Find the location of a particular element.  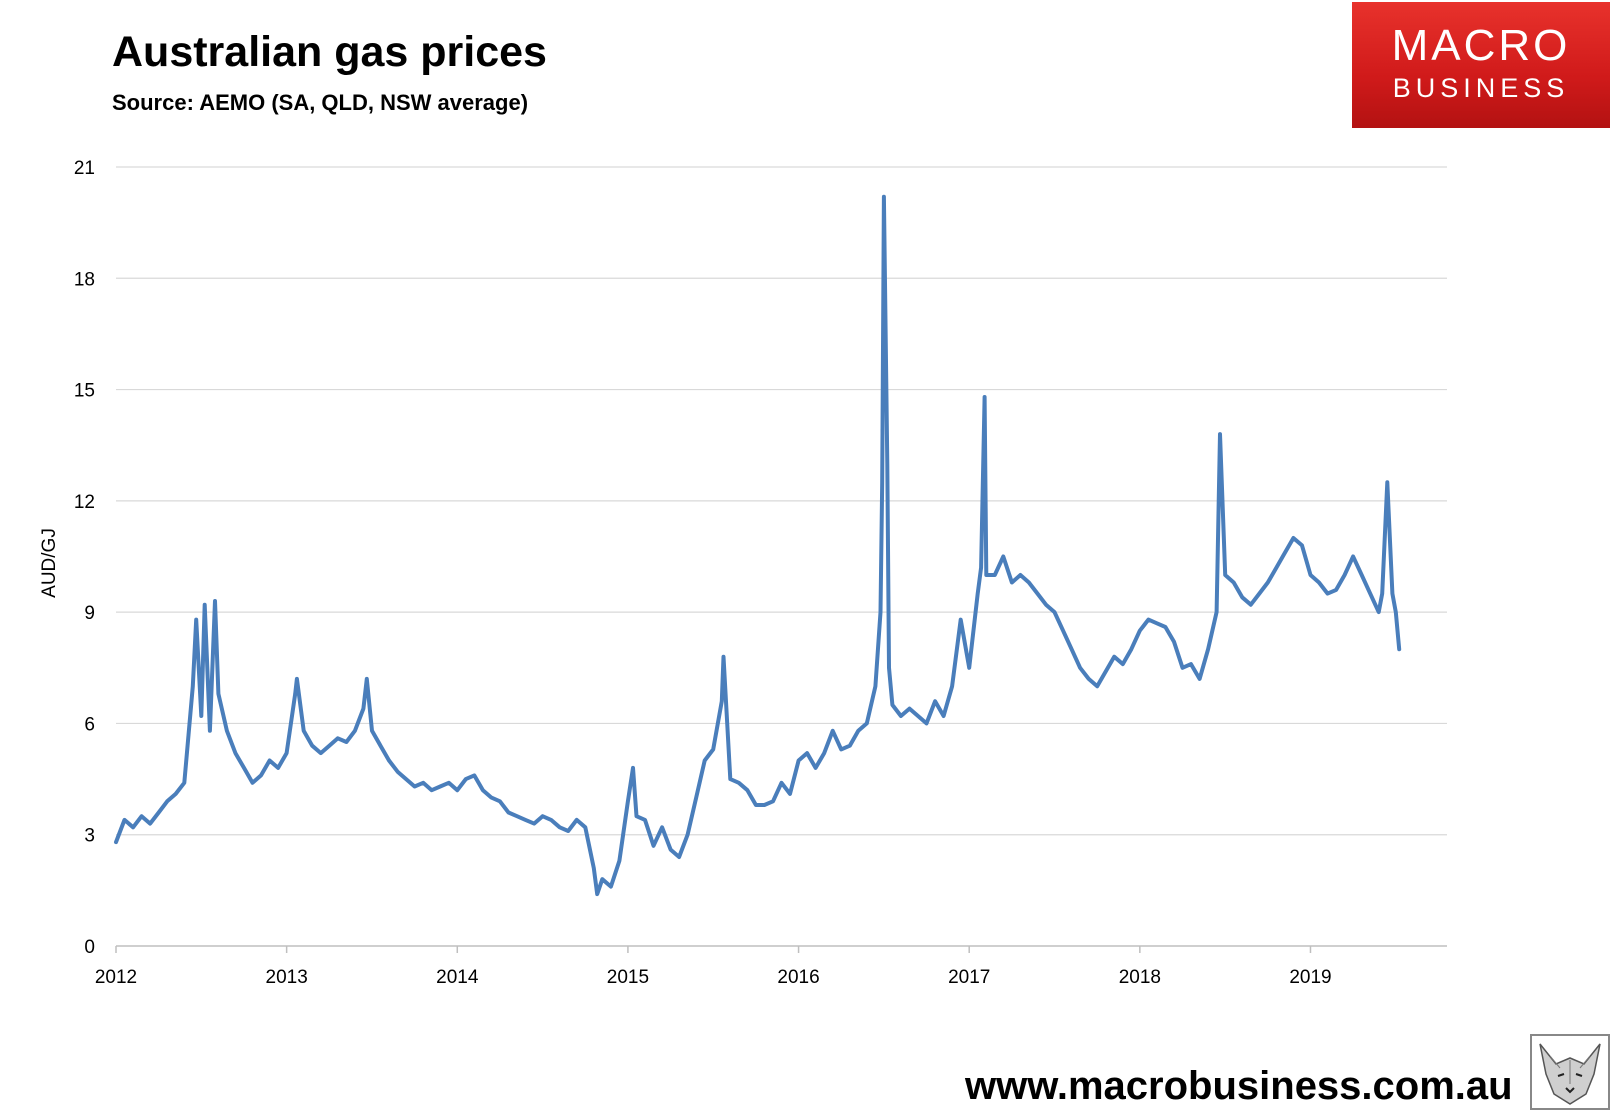

x-tick-label: 2018 is located at coordinates (1140, 977).